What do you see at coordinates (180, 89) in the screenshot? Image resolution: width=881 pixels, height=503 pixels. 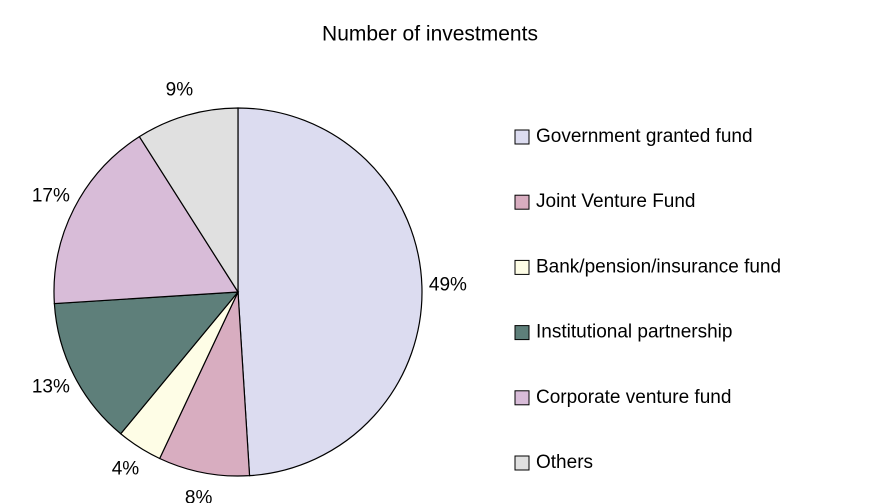 I see `data-label: 9%` at bounding box center [180, 89].